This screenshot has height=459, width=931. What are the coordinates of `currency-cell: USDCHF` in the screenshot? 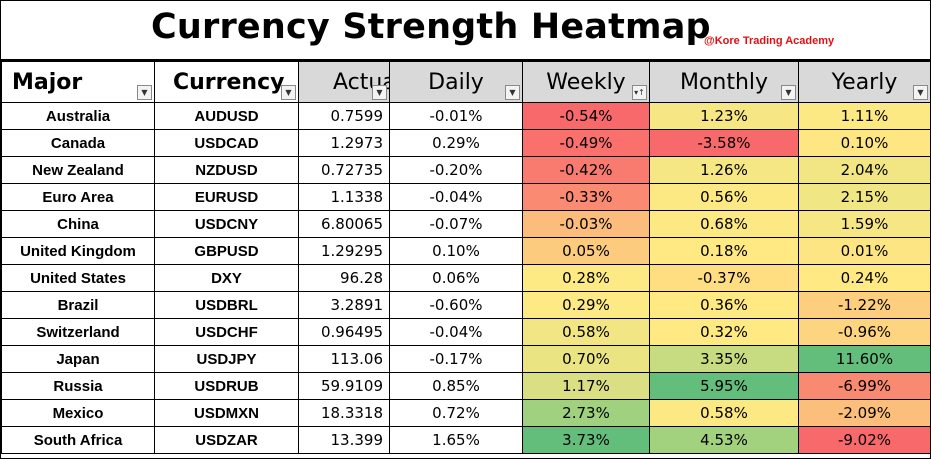 It's located at (226, 332).